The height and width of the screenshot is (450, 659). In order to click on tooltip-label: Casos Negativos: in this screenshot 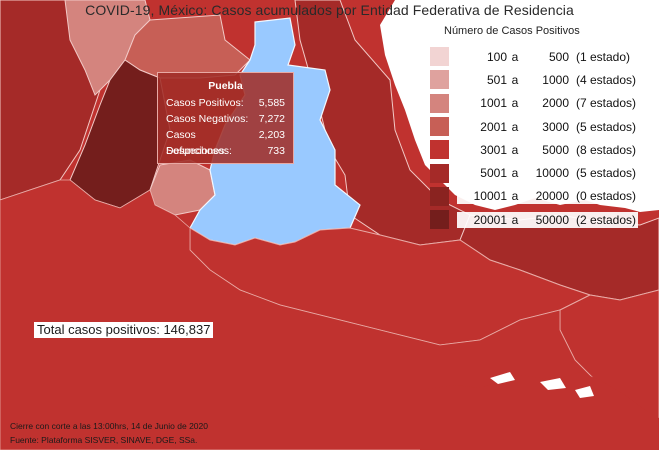, I will do `click(207, 119)`.